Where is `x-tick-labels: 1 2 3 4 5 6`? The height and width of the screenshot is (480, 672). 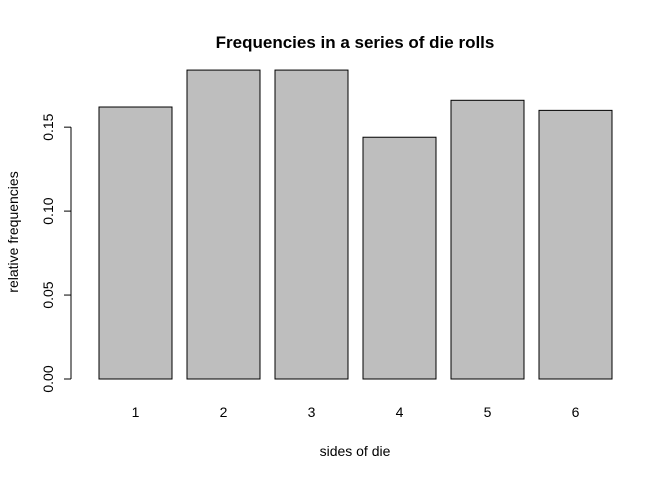
x-tick-labels: 1 2 3 4 5 6 is located at coordinates (356, 412).